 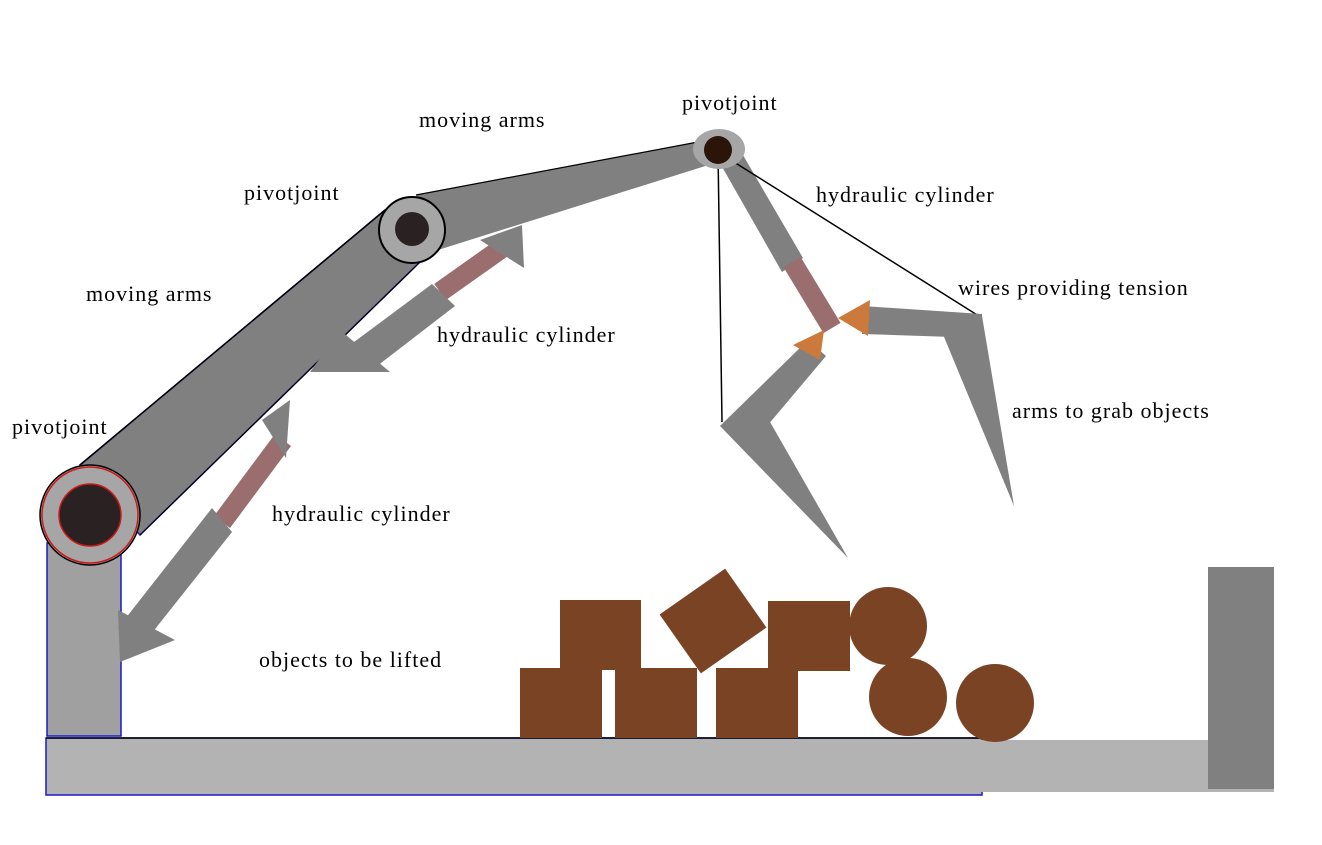 What do you see at coordinates (526, 334) in the screenshot?
I see `label-hydraulic-middle: hydraulic cylinder` at bounding box center [526, 334].